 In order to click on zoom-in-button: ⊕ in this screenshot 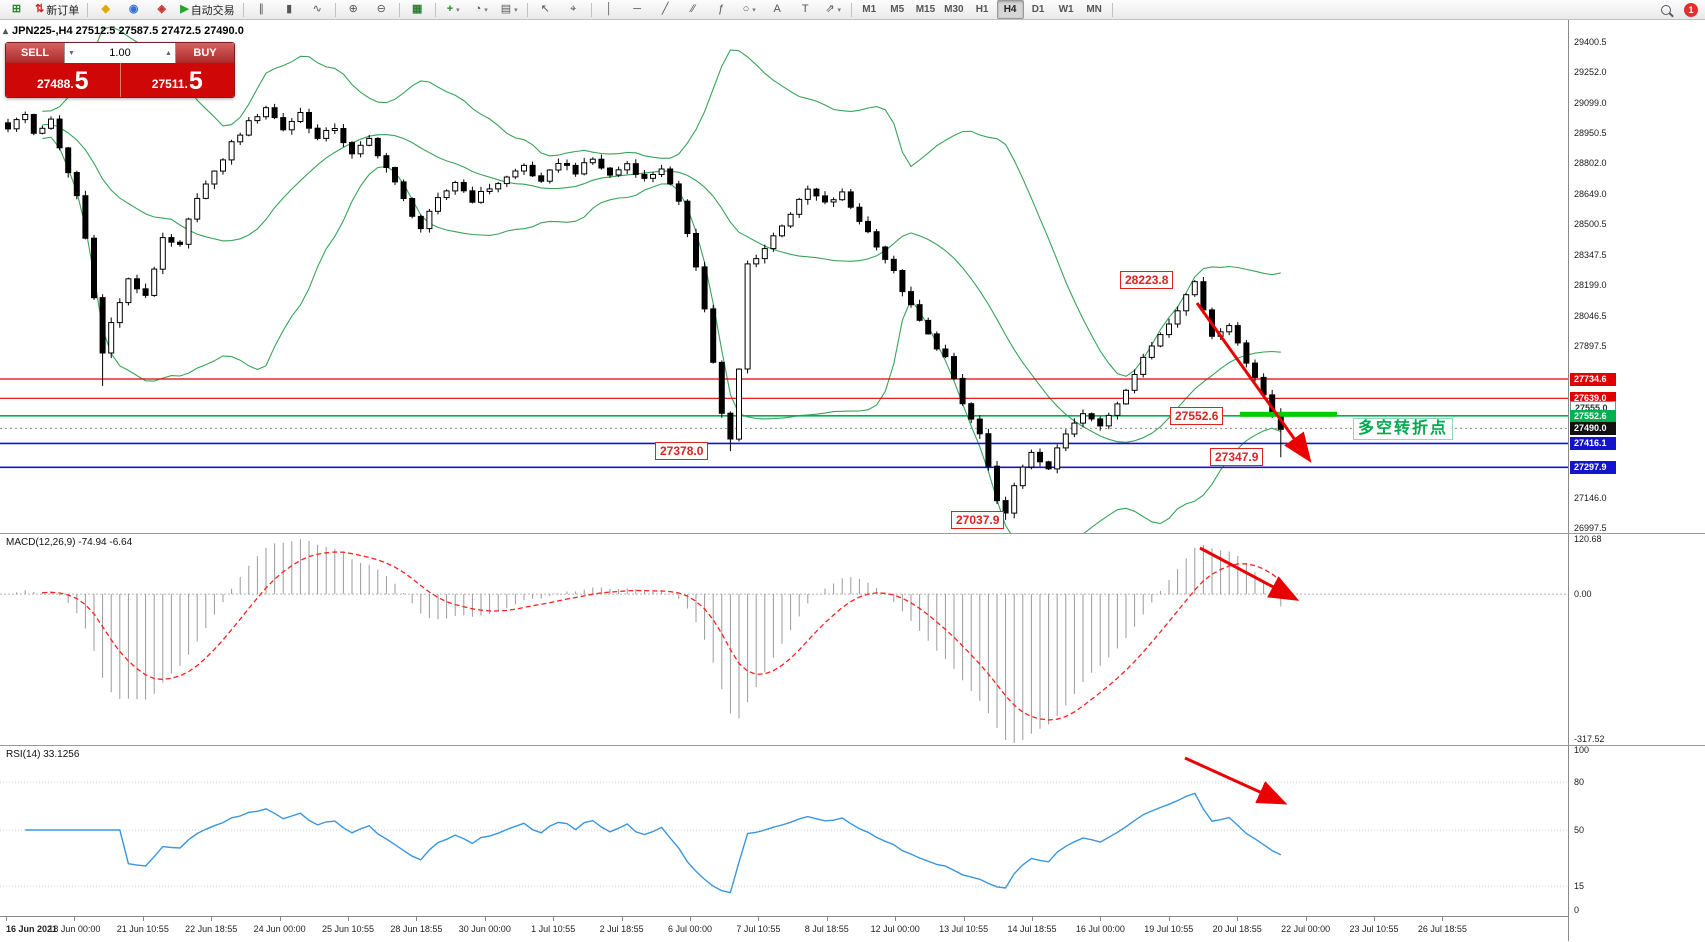, I will do `click(353, 9)`.